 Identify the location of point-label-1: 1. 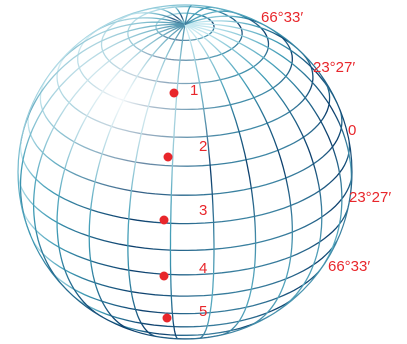
(194, 90).